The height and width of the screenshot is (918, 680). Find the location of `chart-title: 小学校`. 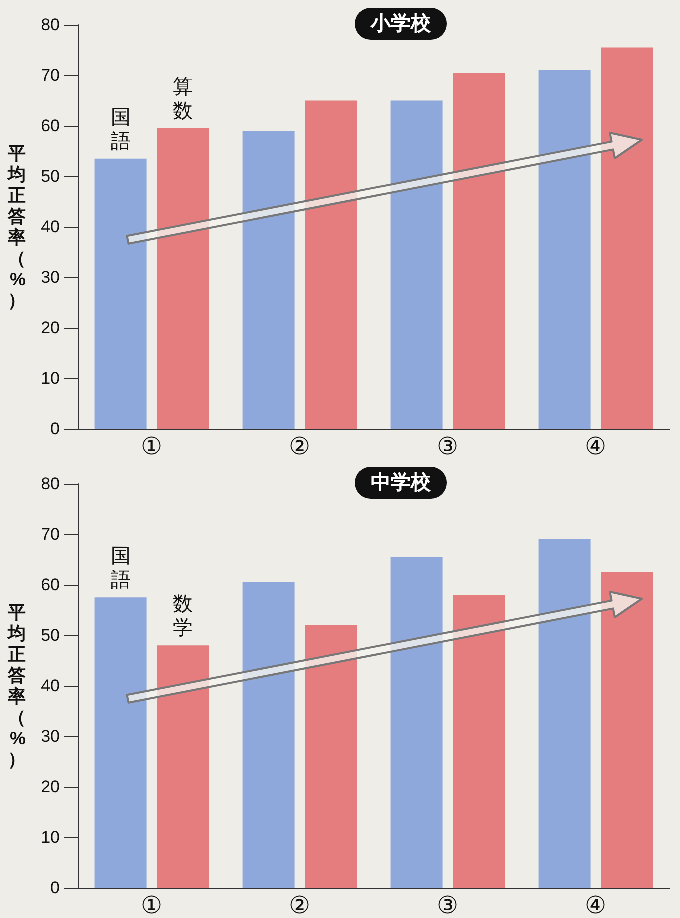

chart-title: 小学校 is located at coordinates (401, 23).